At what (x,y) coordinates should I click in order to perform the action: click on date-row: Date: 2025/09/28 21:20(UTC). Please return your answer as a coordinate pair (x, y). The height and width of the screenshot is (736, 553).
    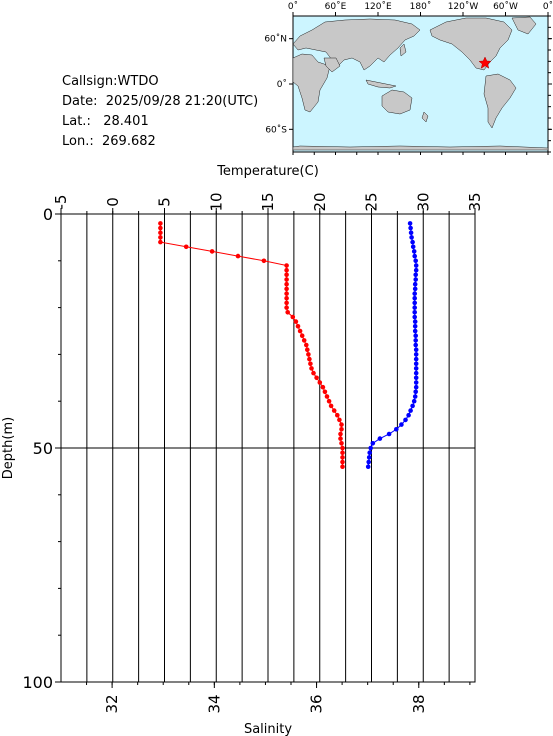
    Looking at the image, I should click on (160, 102).